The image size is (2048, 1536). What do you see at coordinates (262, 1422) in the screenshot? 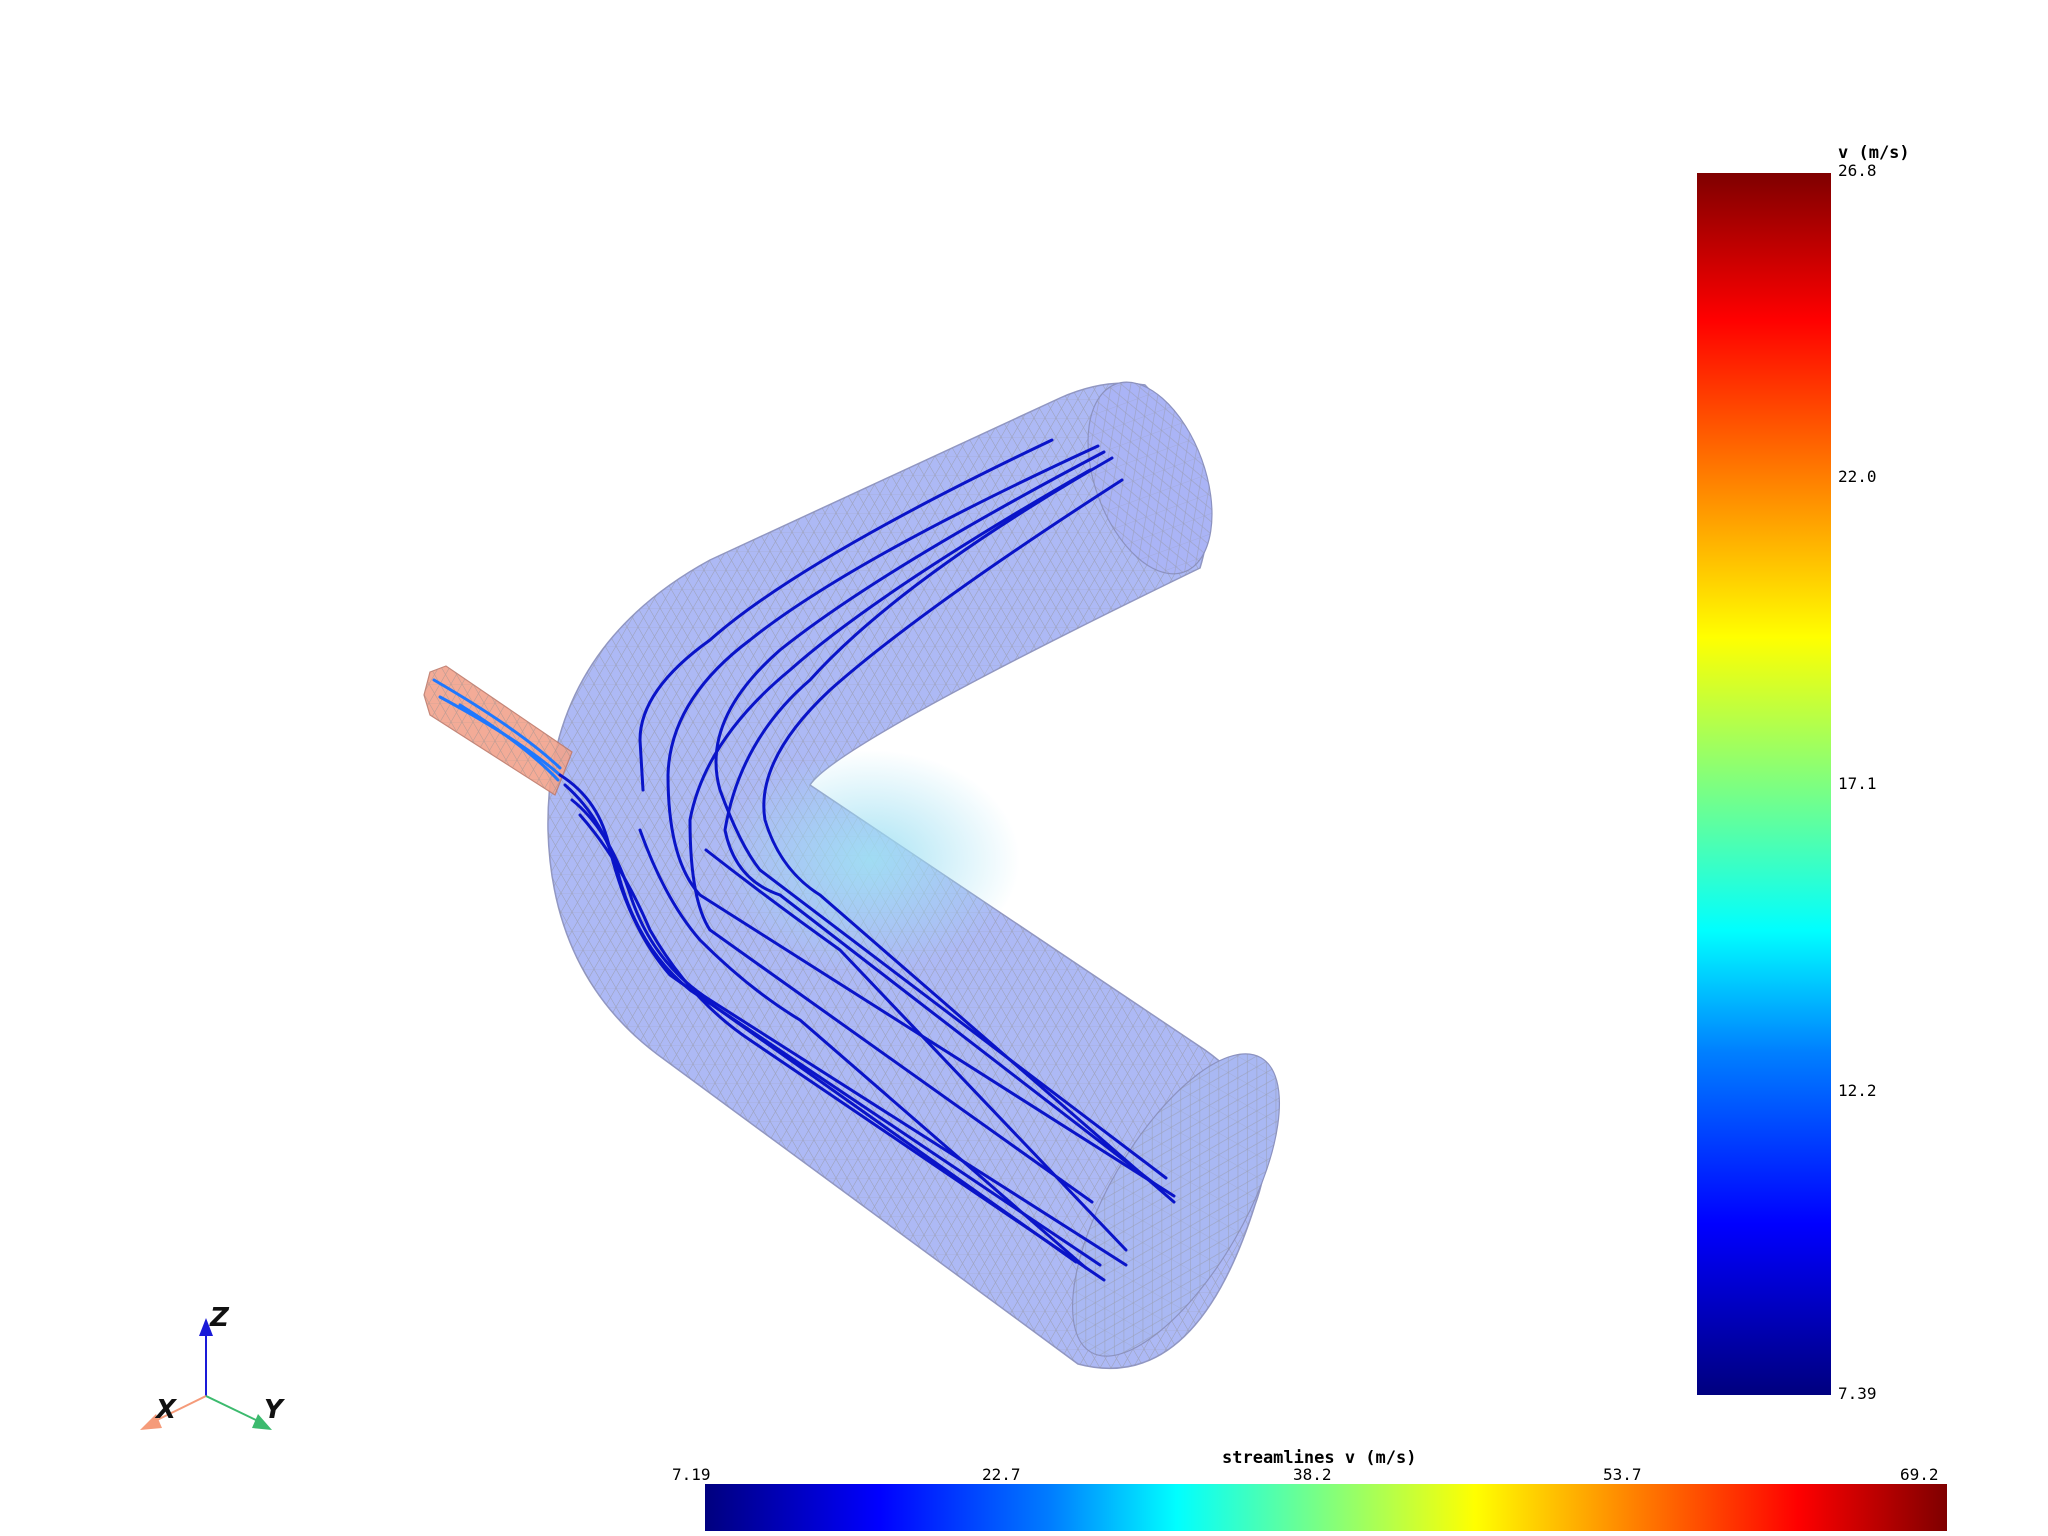
I see `y-axis-arrow` at bounding box center [262, 1422].